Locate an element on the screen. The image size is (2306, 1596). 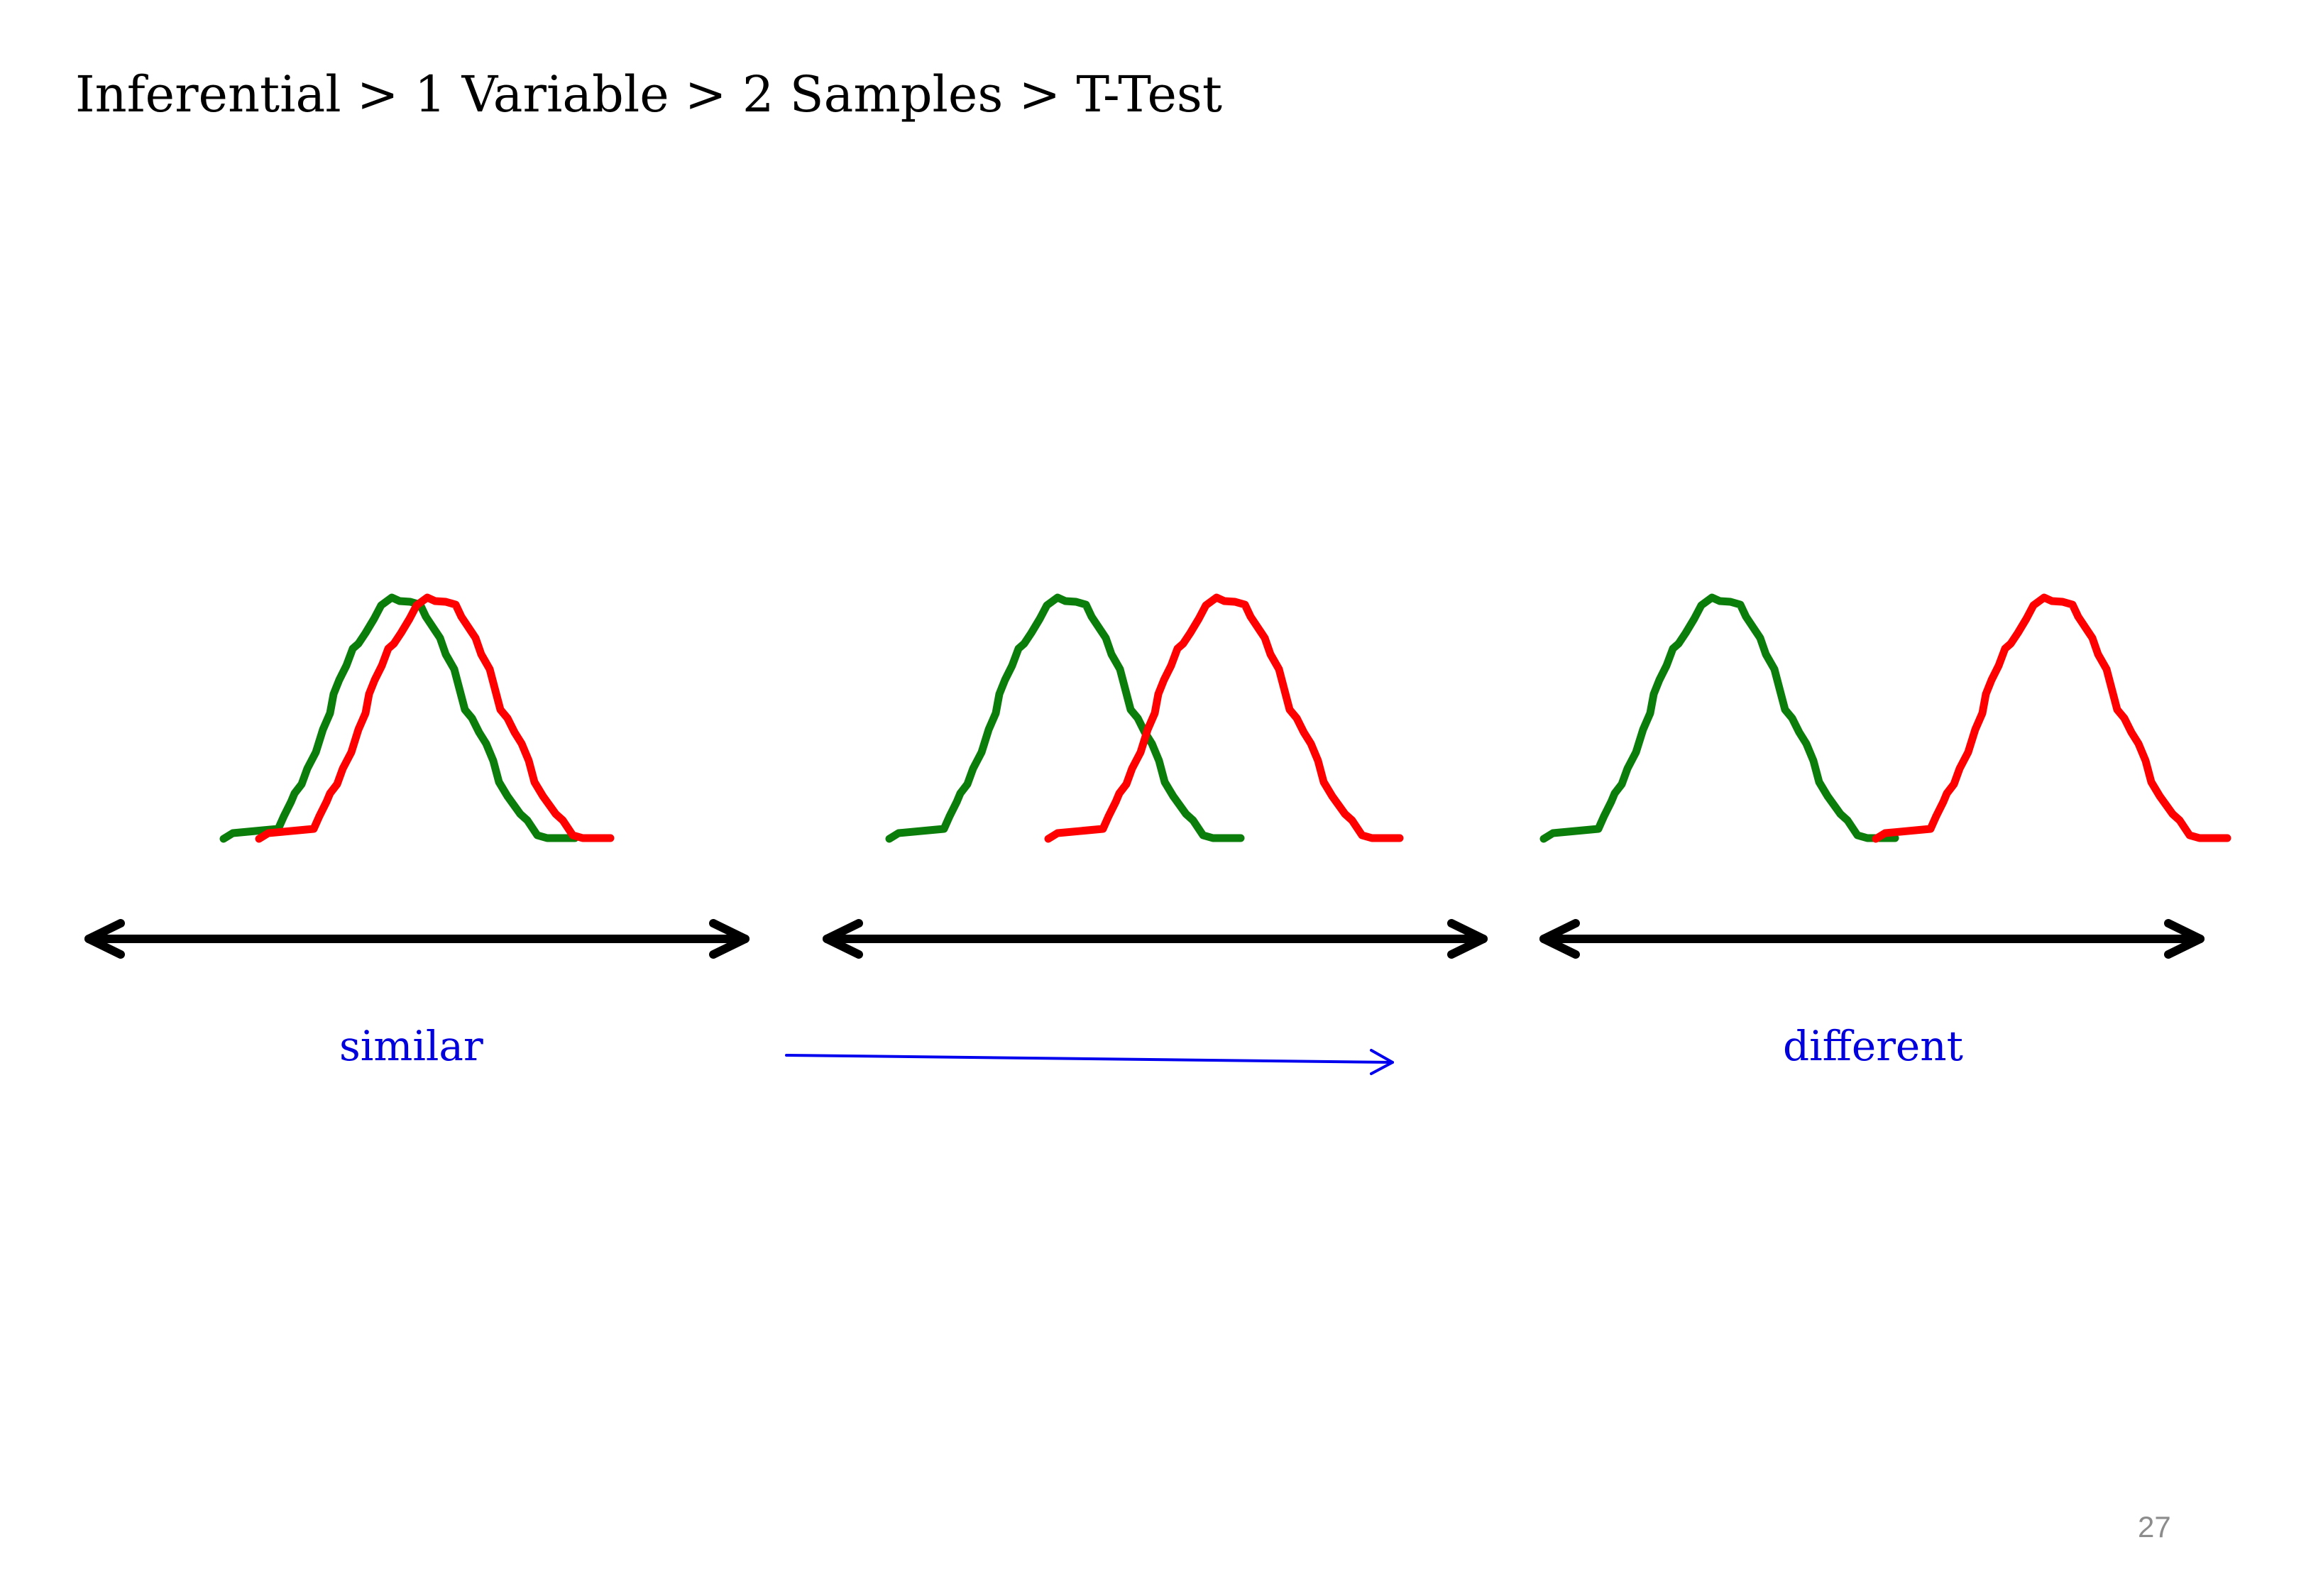
right-arrow-icon is located at coordinates (1089, 1062).